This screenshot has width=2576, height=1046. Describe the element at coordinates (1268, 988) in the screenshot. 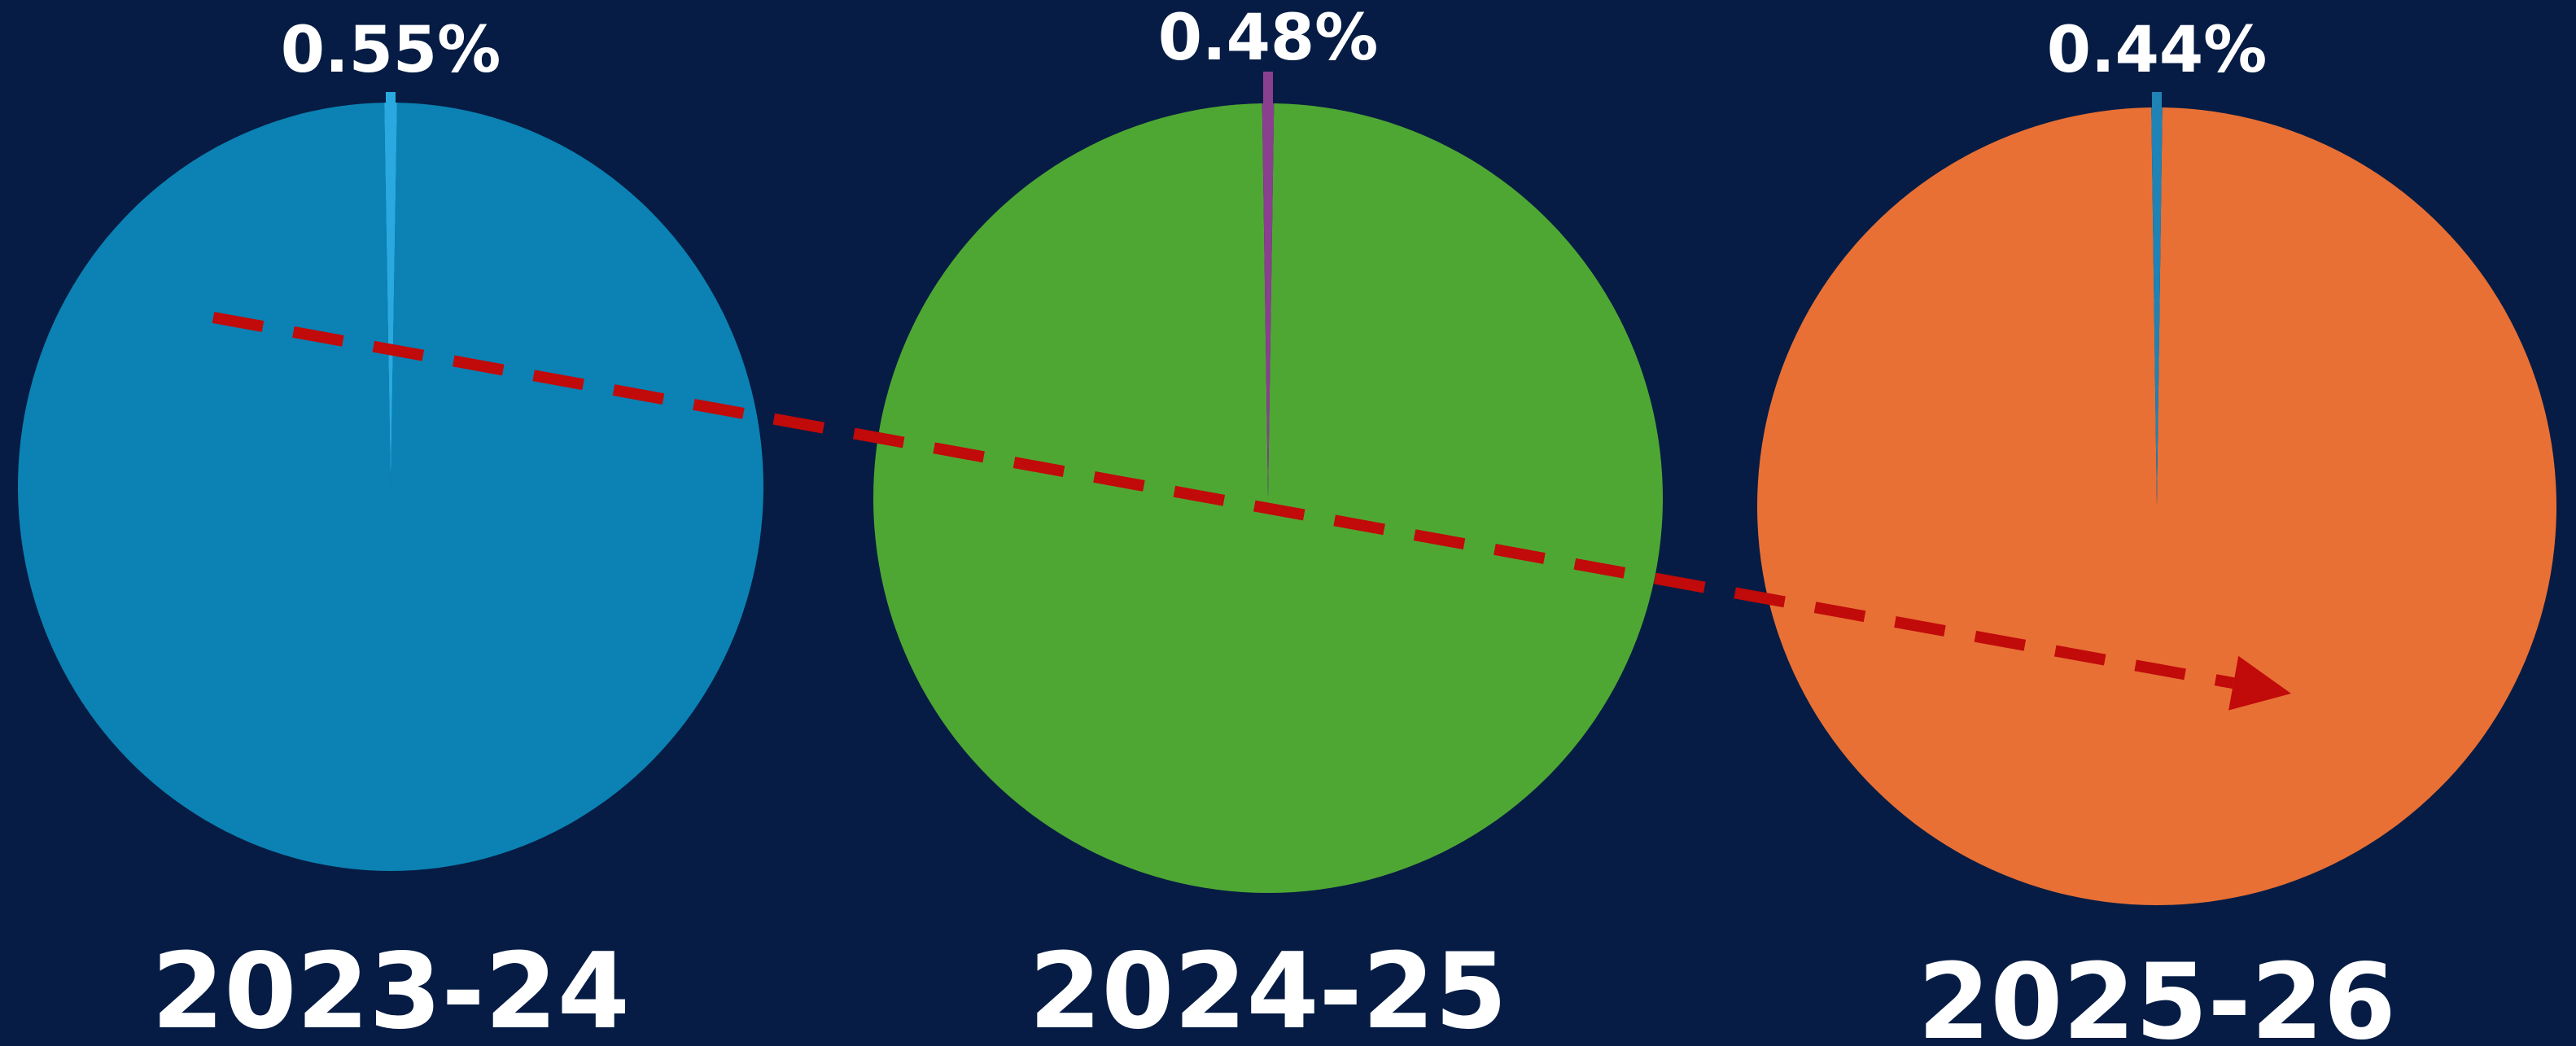

I see `year-label: 2024-25` at that location.